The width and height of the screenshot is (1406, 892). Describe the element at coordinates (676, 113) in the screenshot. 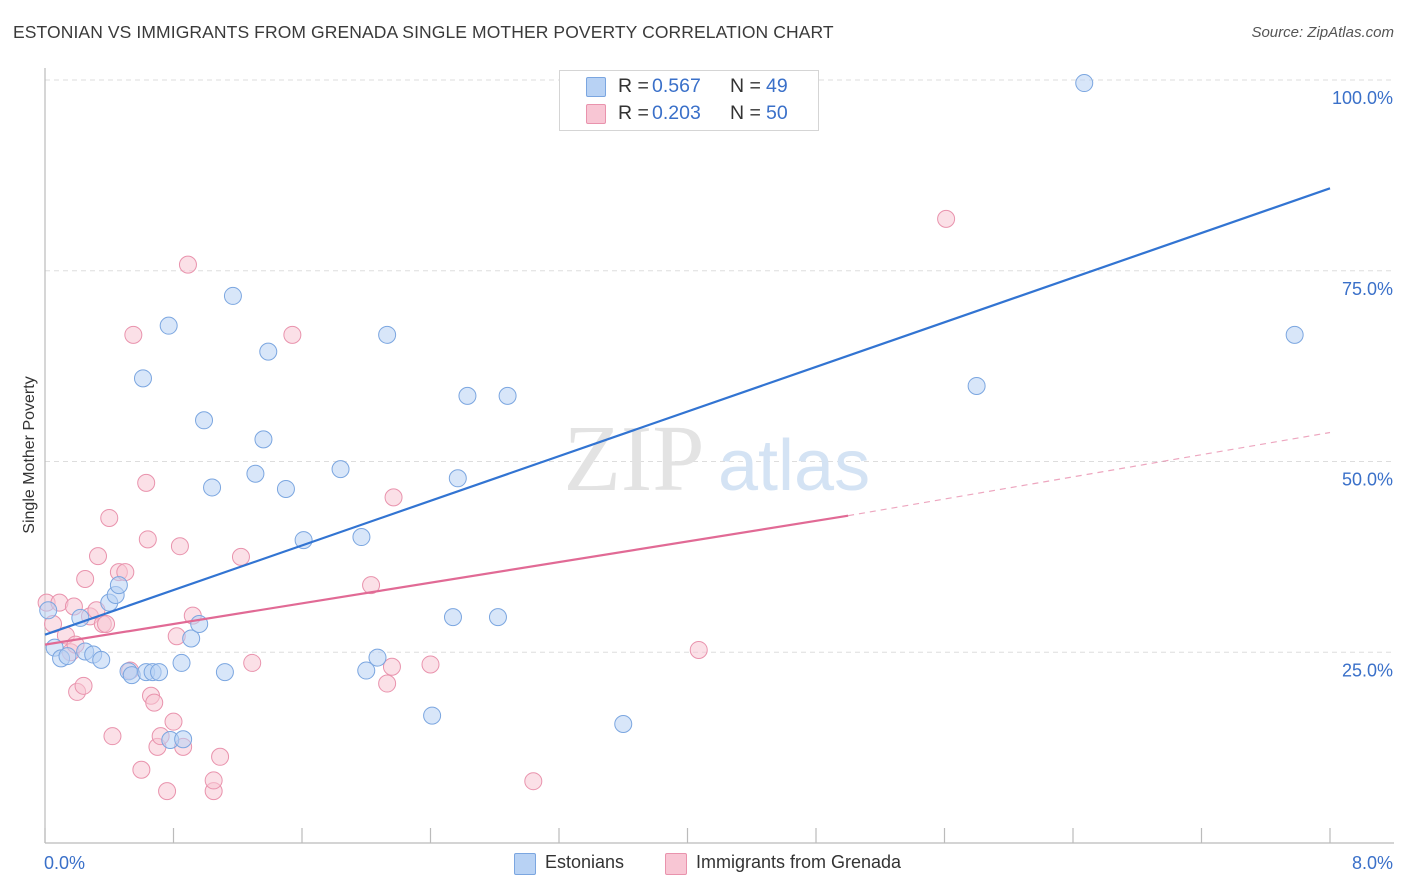

I see `r-value: 0.203` at that location.